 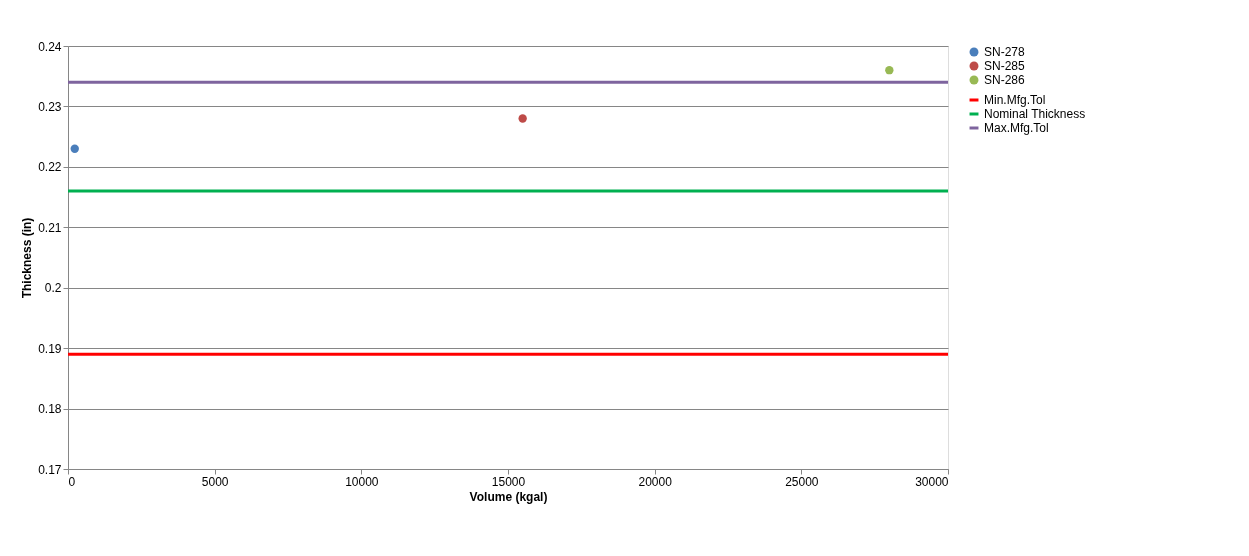 I want to click on x-tick-label: 0, so click(x=72, y=481).